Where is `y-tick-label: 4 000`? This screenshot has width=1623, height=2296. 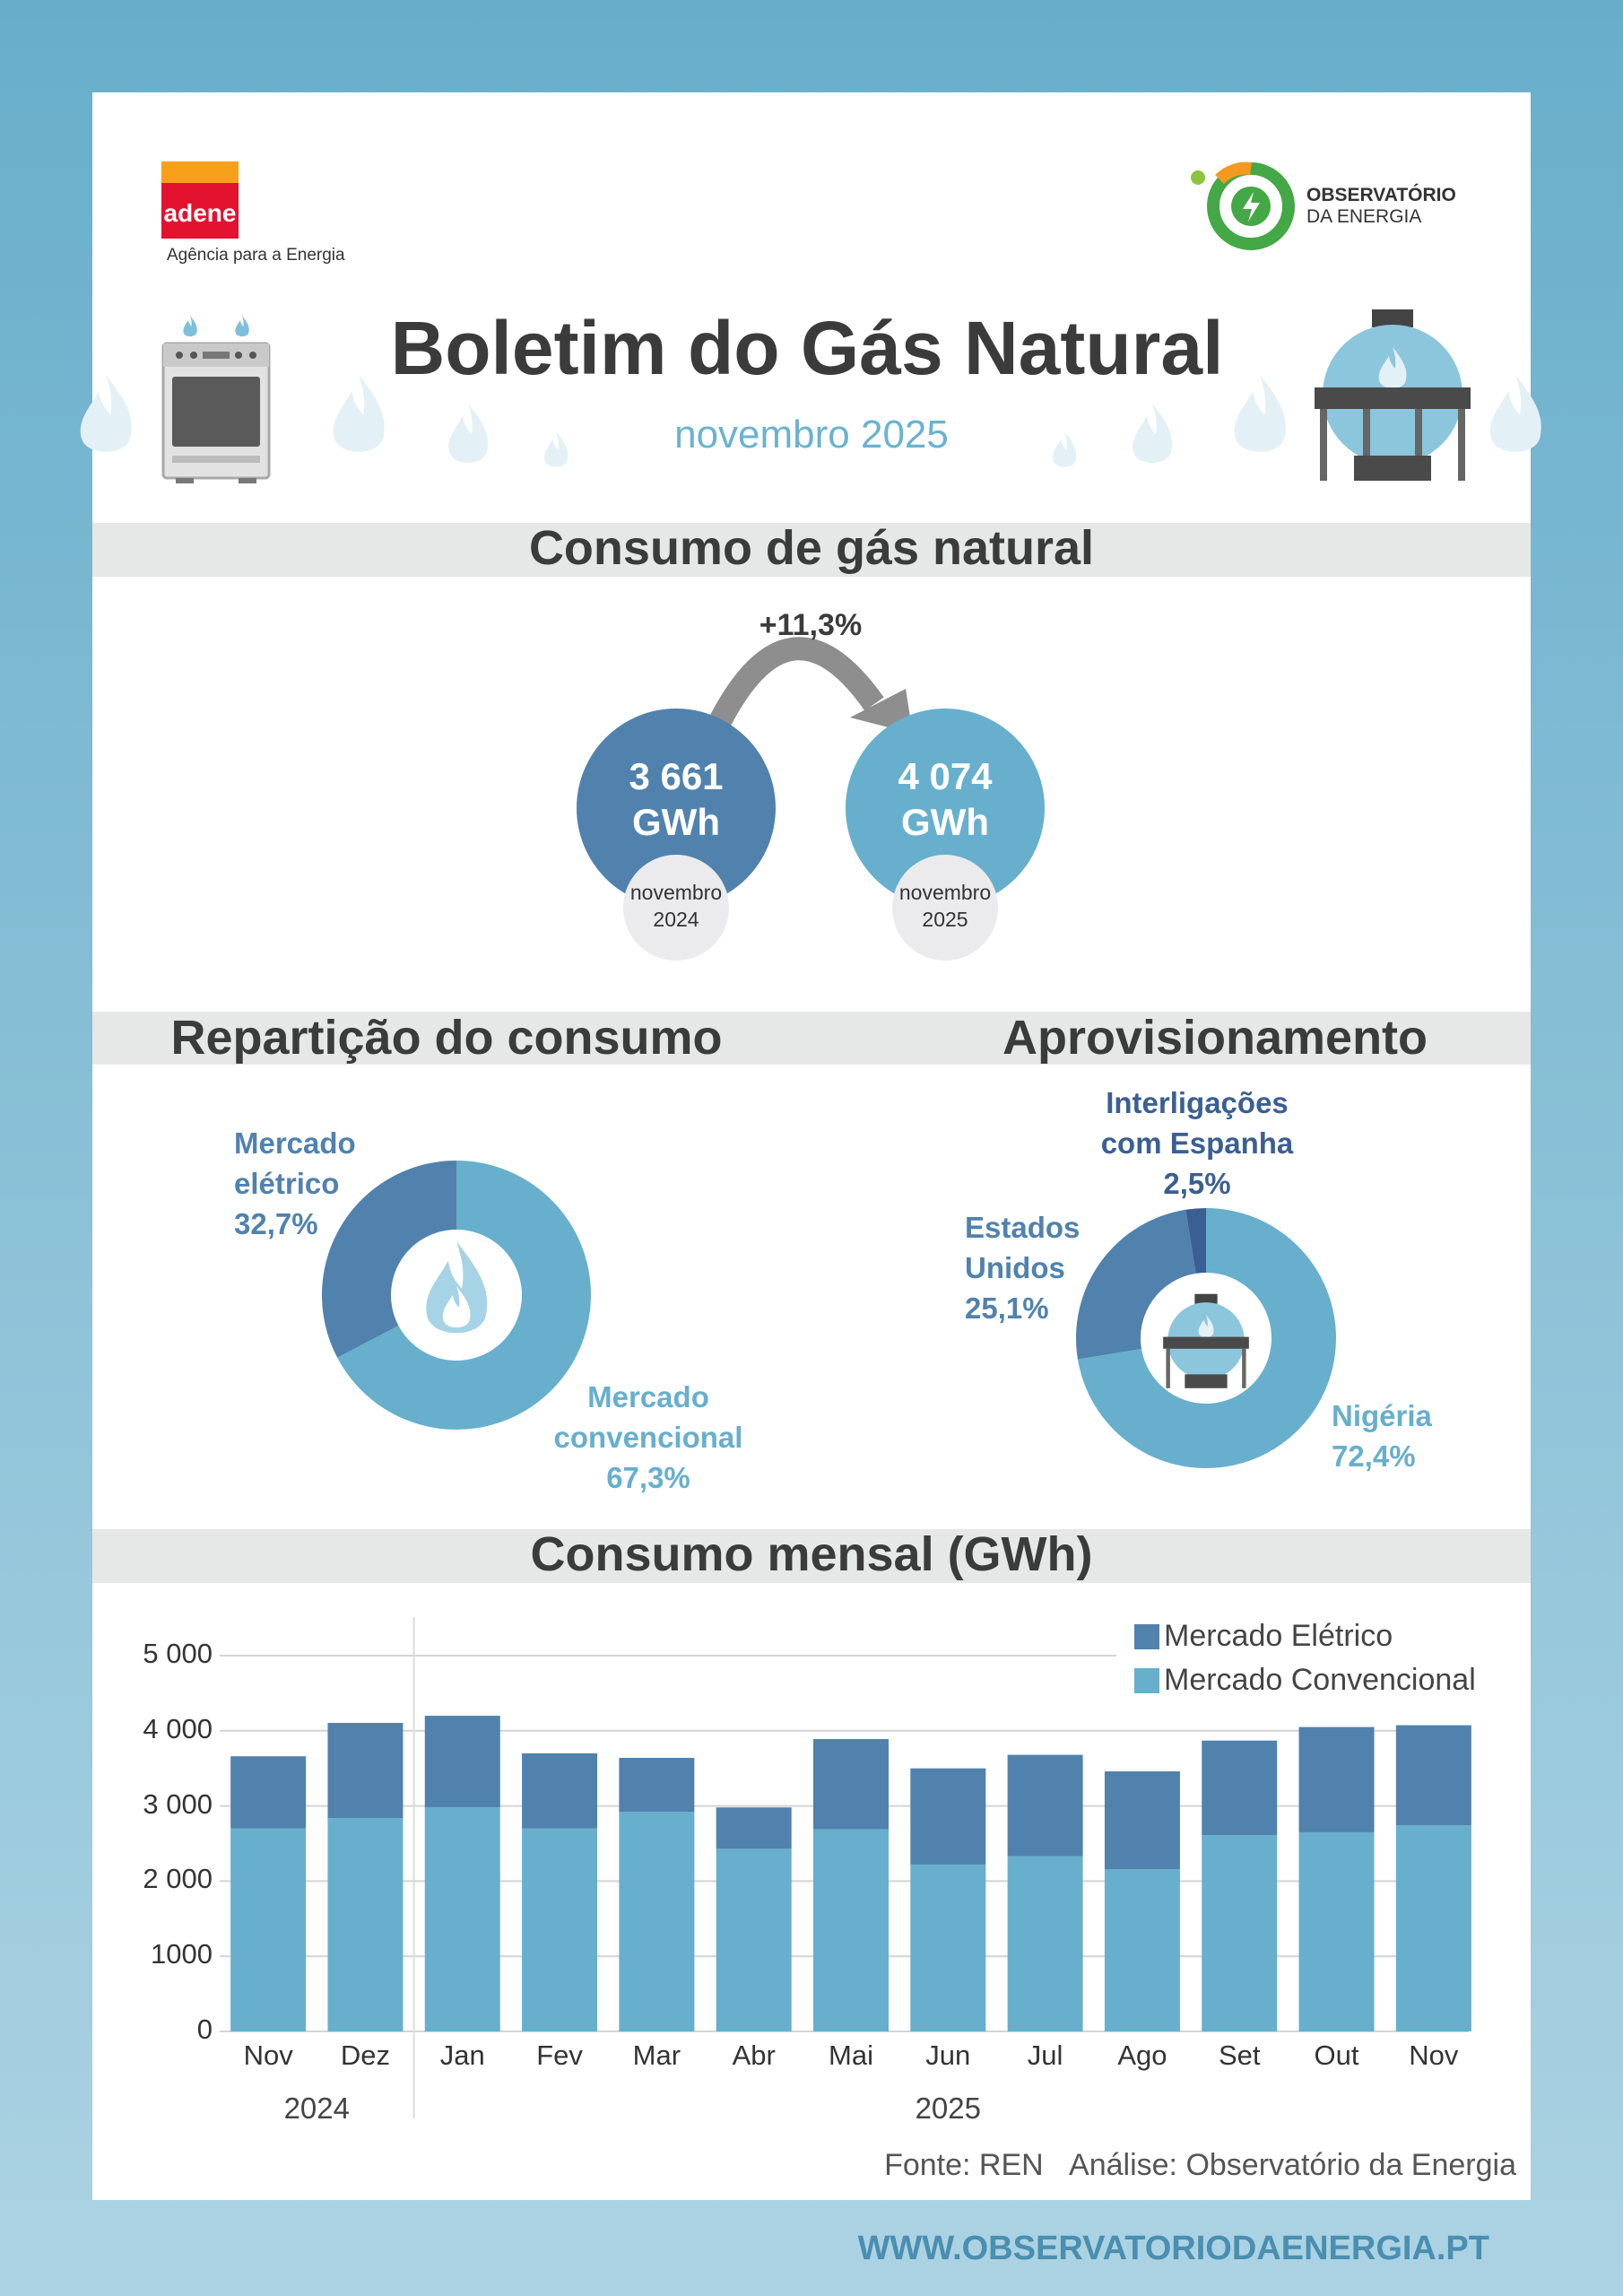 y-tick-label: 4 000 is located at coordinates (178, 1728).